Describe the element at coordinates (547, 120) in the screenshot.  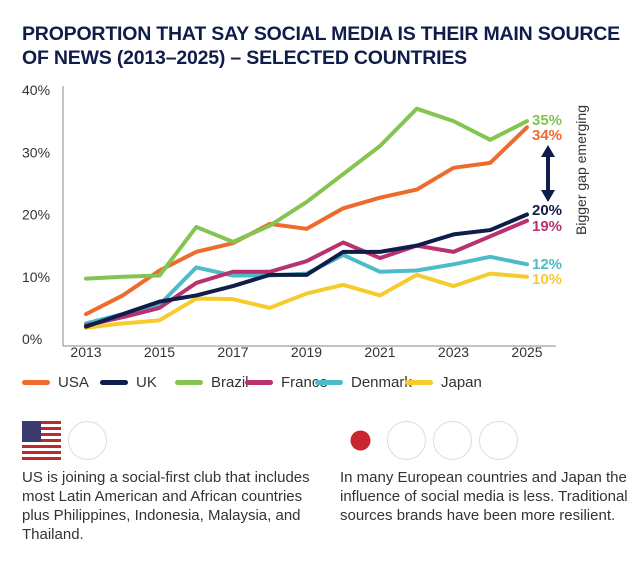
I see `end-label-brazil: 35%` at that location.